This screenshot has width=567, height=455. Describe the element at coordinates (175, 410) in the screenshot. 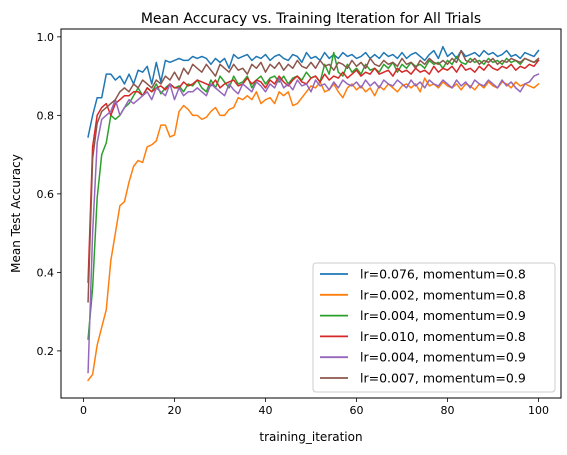

I see `x-tick-label: 20` at that location.